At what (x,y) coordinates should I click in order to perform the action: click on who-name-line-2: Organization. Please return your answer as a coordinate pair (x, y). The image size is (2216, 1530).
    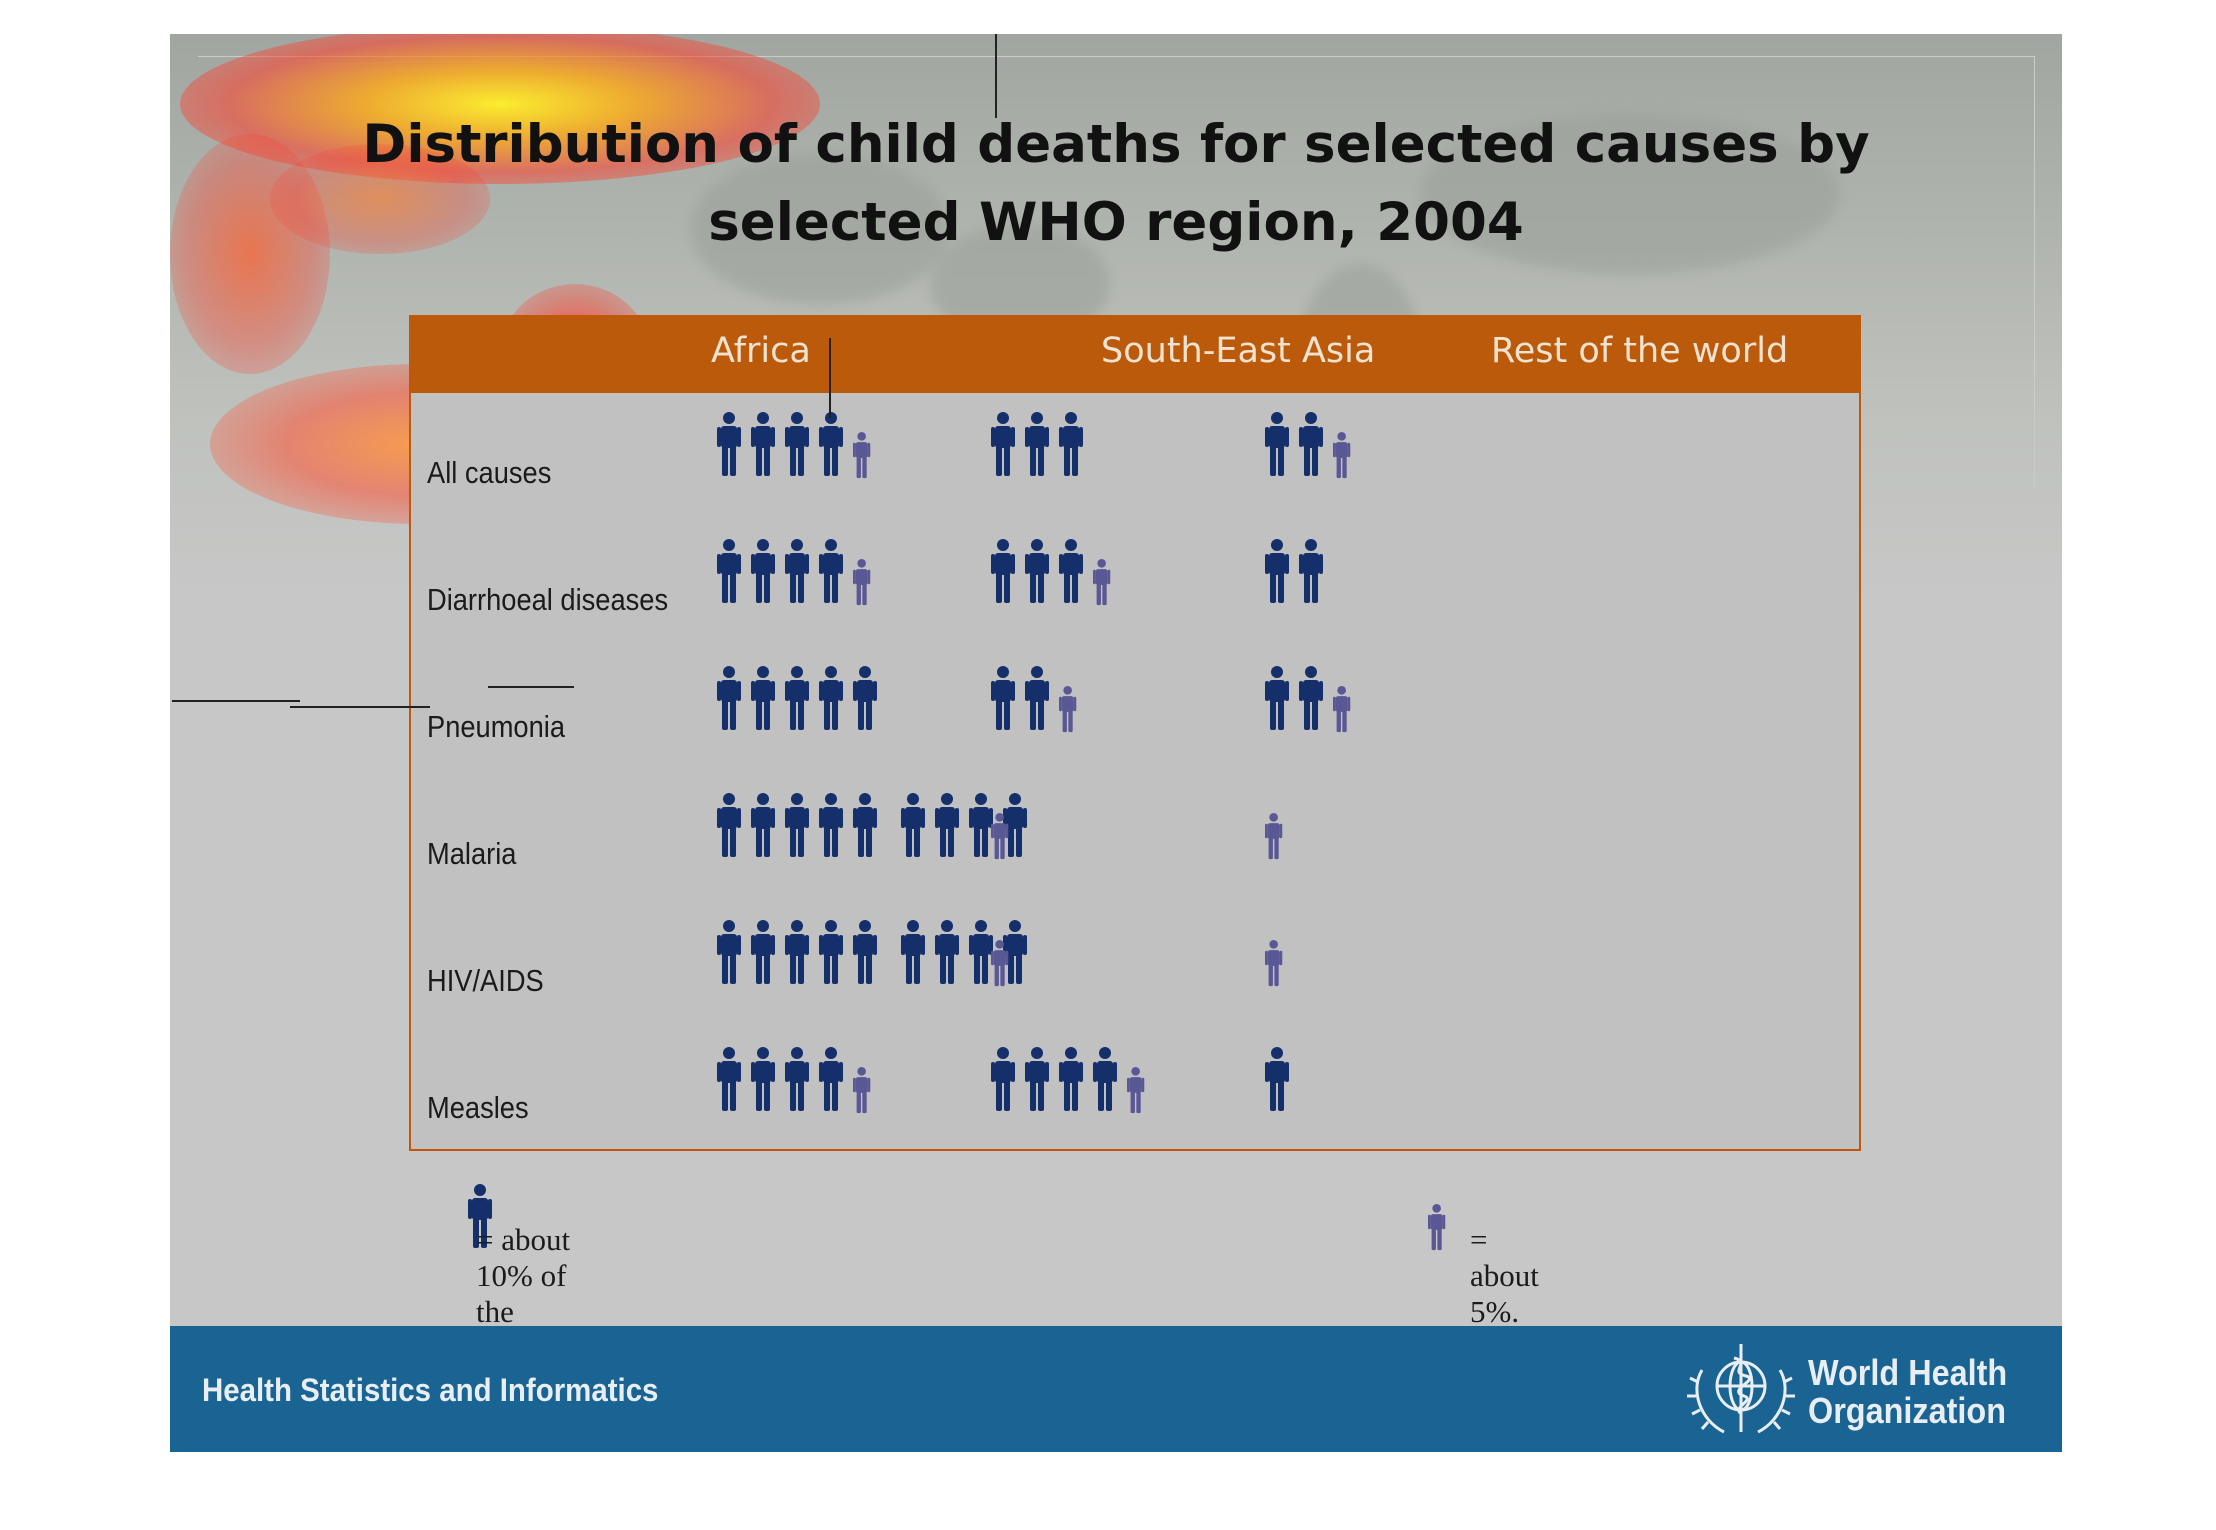
    Looking at the image, I should click on (1907, 1410).